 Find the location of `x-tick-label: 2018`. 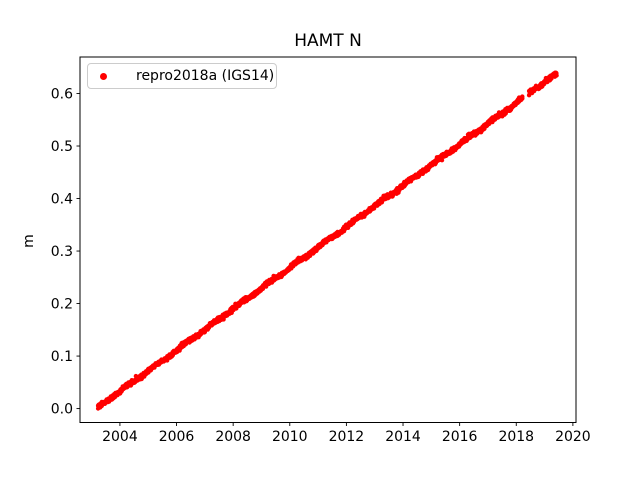

x-tick-label: 2018 is located at coordinates (516, 437).